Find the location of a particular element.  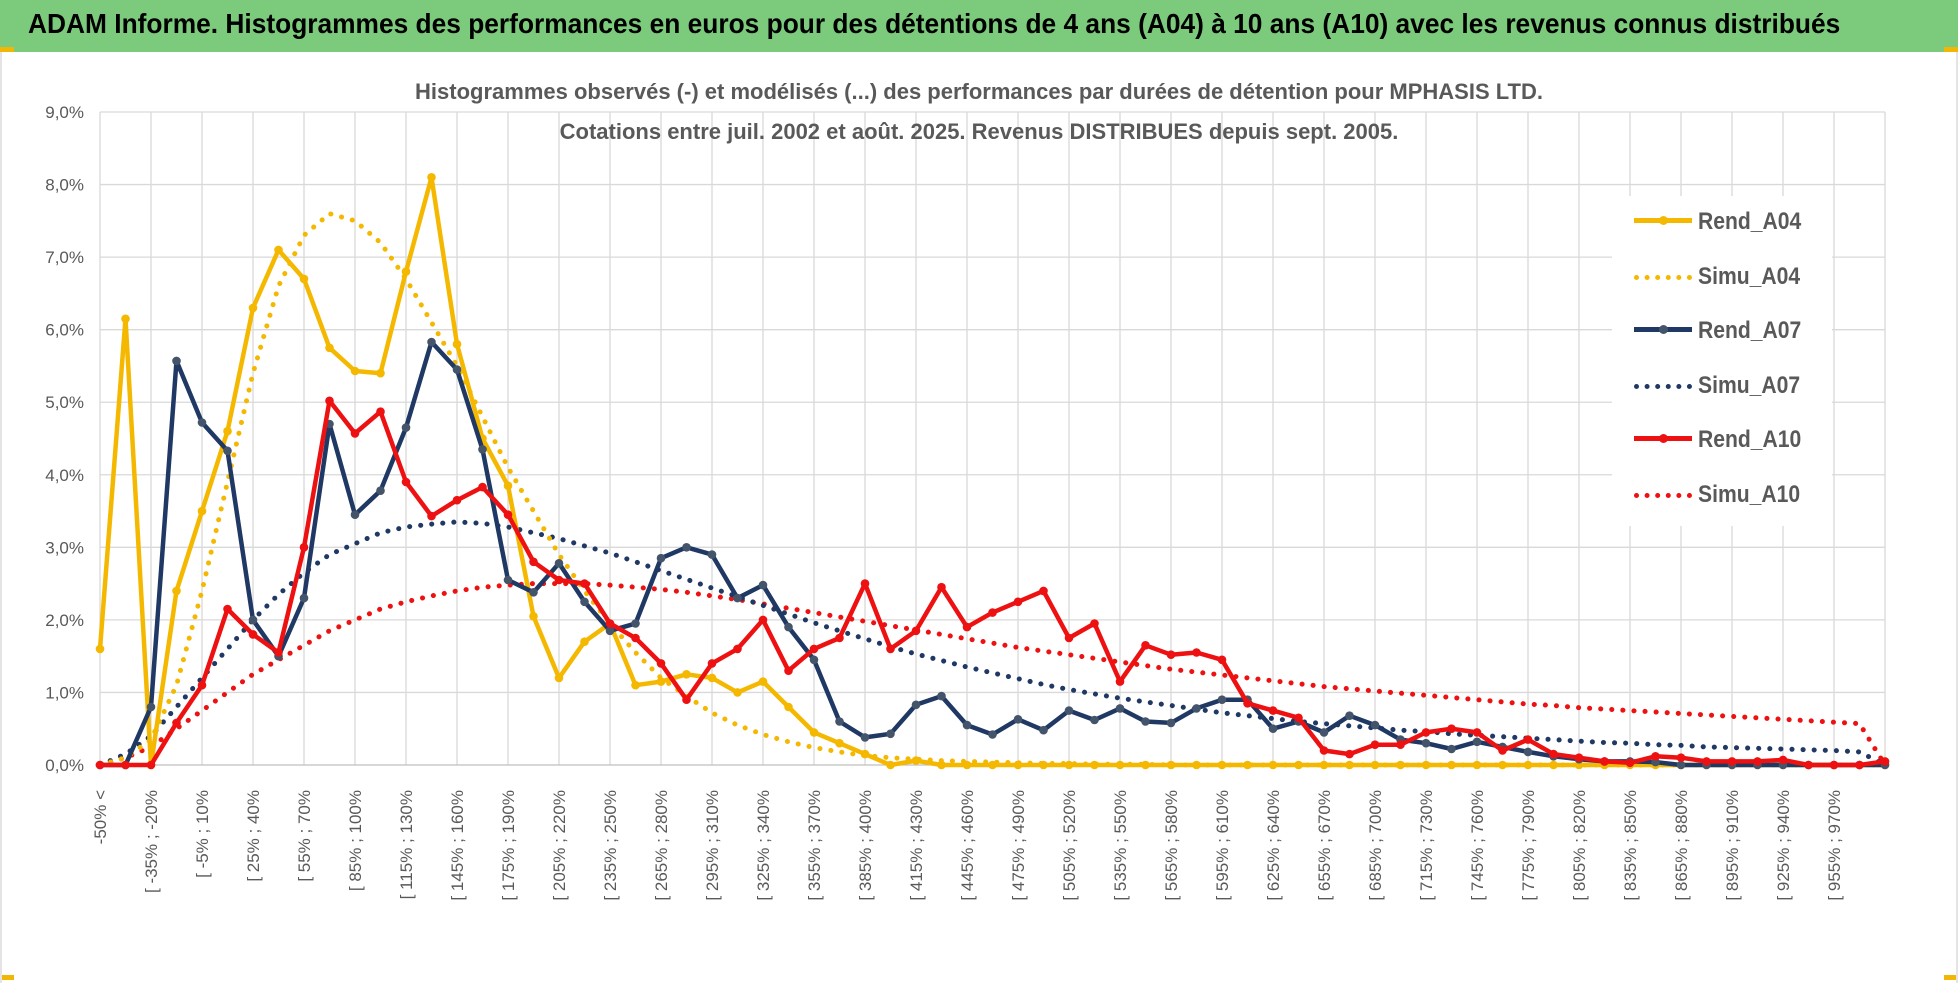

x-tick-label: [ 55% ; 70% is located at coordinates (304, 836).